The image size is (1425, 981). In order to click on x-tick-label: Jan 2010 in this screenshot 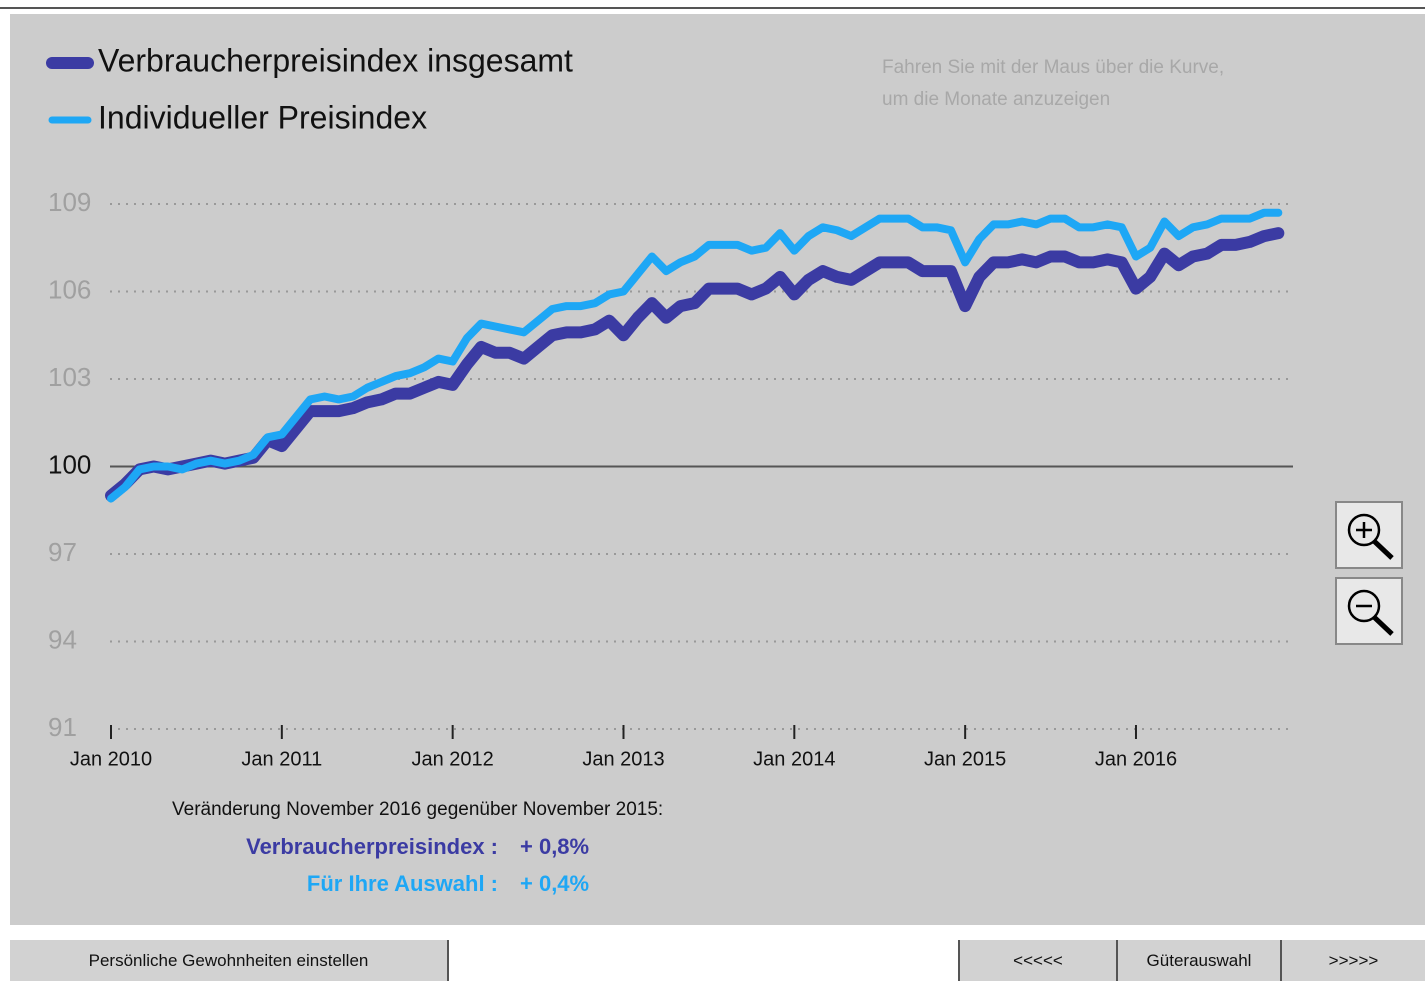, I will do `click(111, 759)`.